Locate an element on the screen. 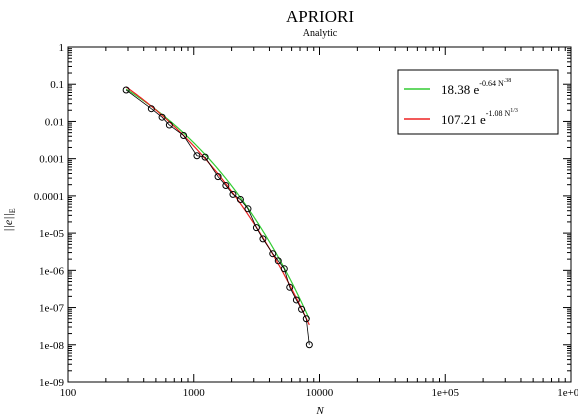 This screenshot has width=578, height=417. x-tick-label: 1000 is located at coordinates (194, 393).